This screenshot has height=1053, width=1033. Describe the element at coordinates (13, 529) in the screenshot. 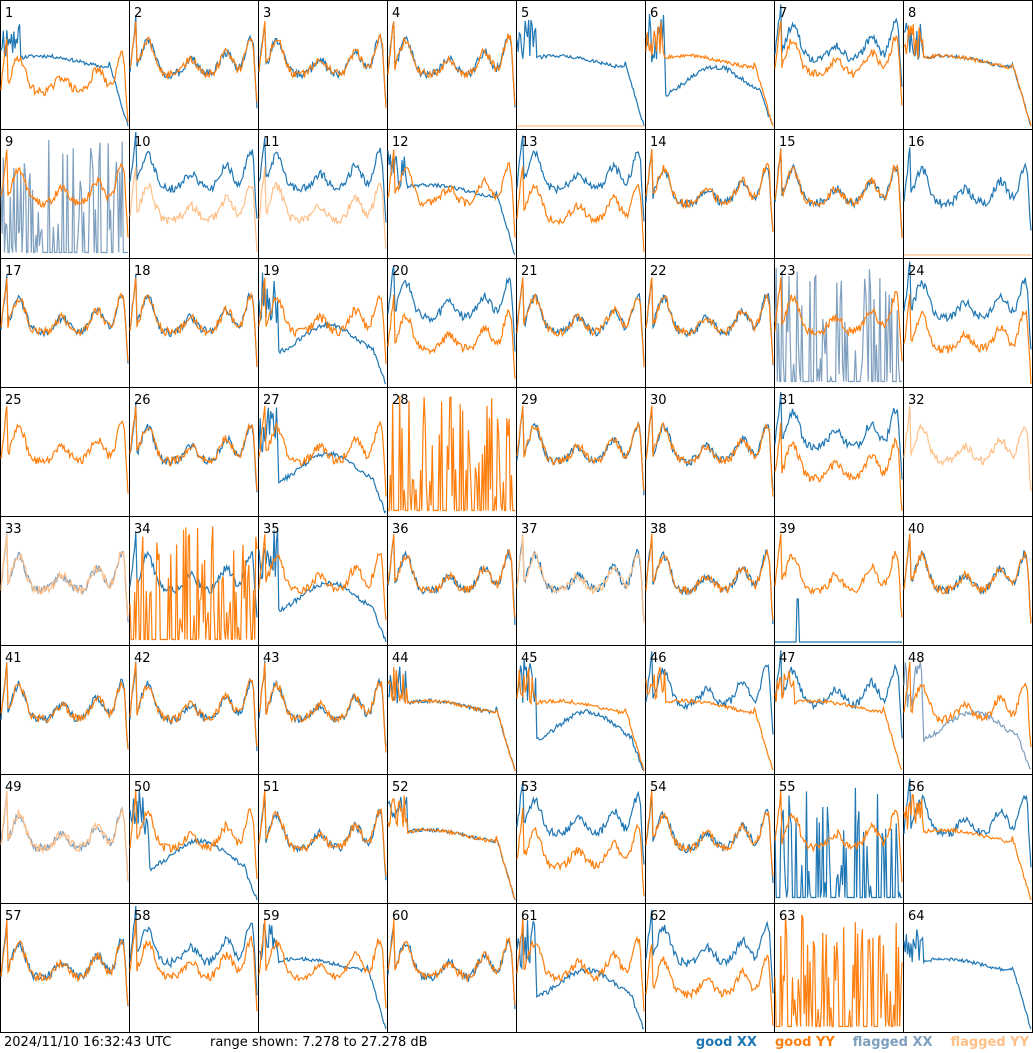

I see `panel-label: 33` at that location.